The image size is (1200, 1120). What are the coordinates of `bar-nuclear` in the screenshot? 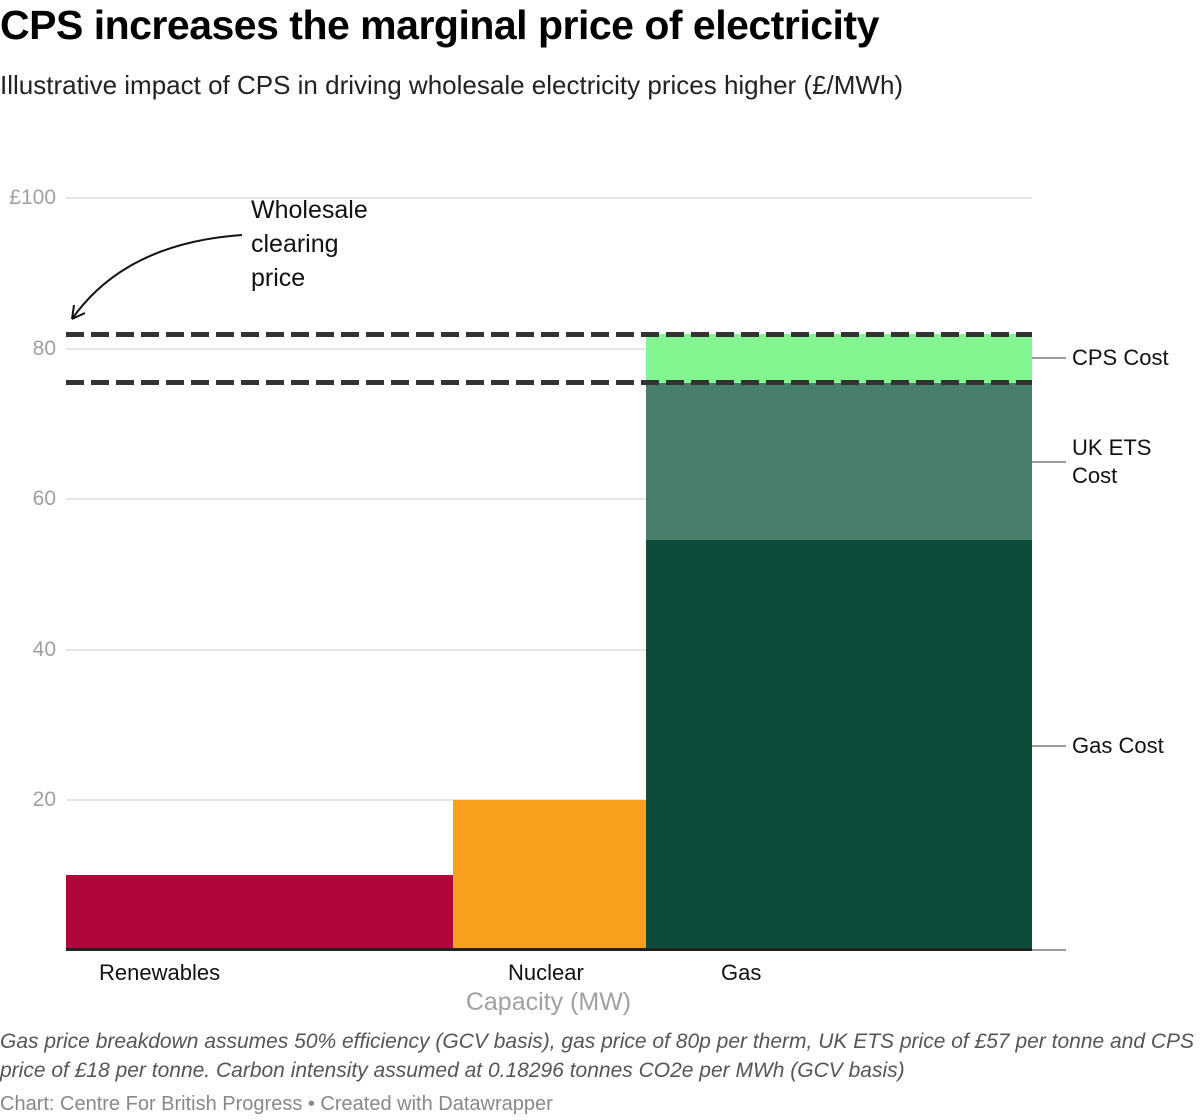 It's located at (549, 875).